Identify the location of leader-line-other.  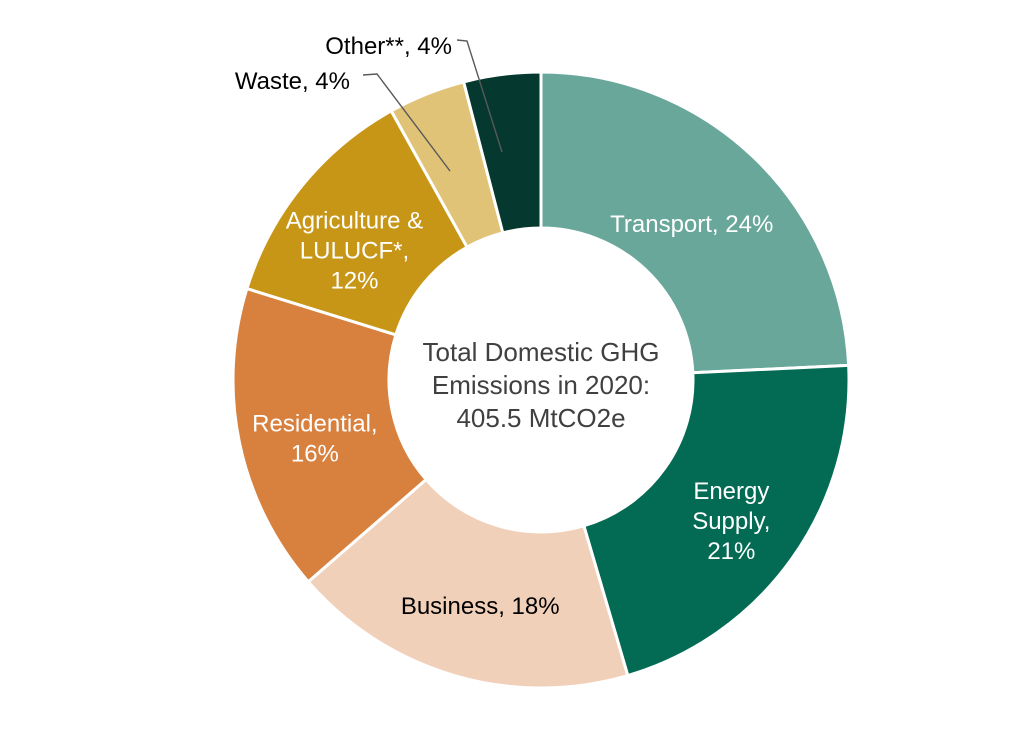
(479, 96).